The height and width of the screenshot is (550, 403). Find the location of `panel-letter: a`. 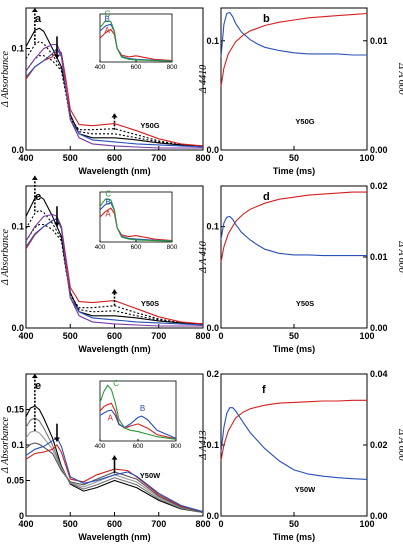

panel-letter: a is located at coordinates (38, 19).